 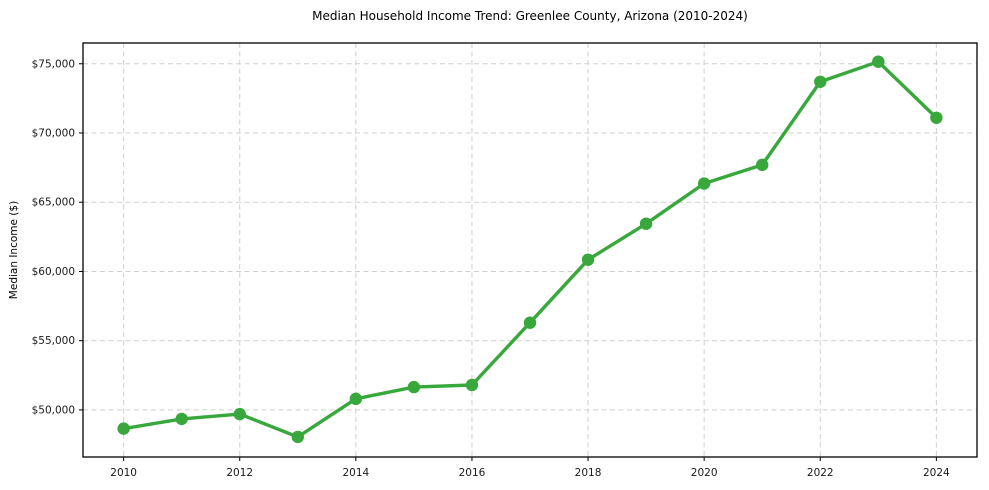 I want to click on x-tick-label: 2018, so click(x=588, y=473).